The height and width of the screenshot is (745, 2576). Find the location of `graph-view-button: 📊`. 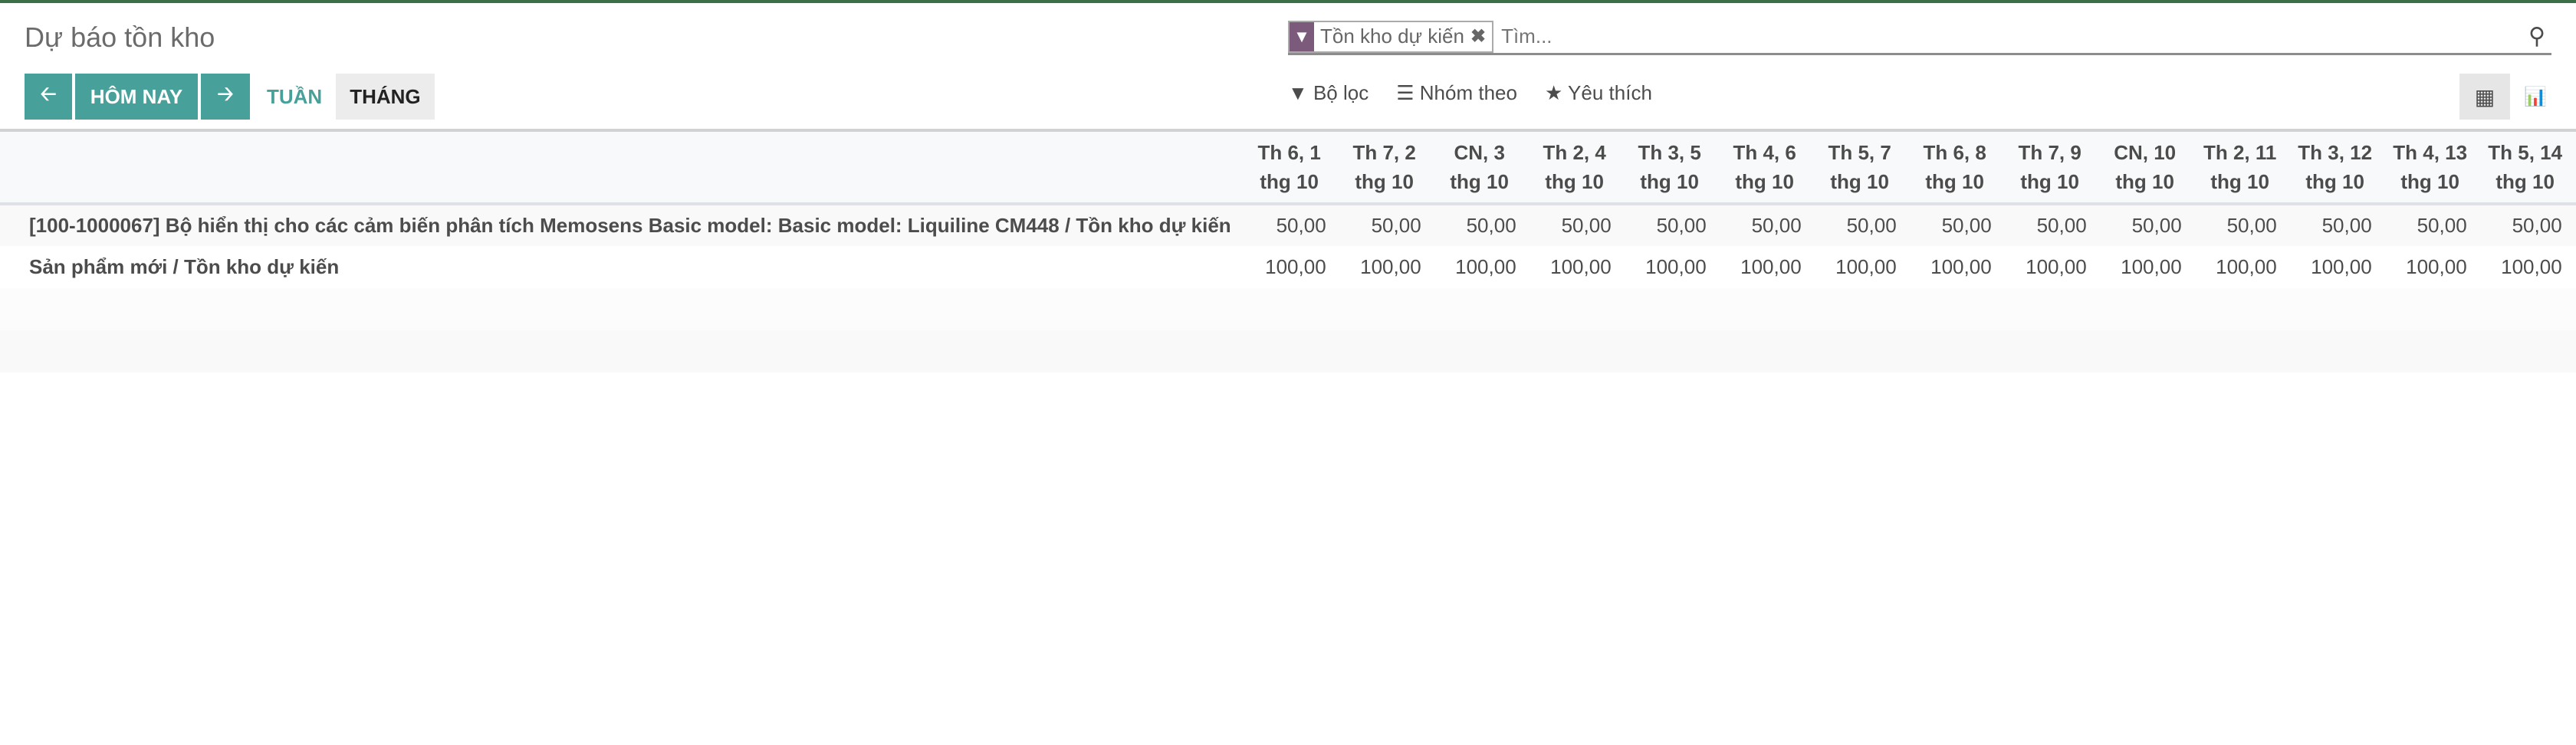

graph-view-button: 📊 is located at coordinates (2536, 97).